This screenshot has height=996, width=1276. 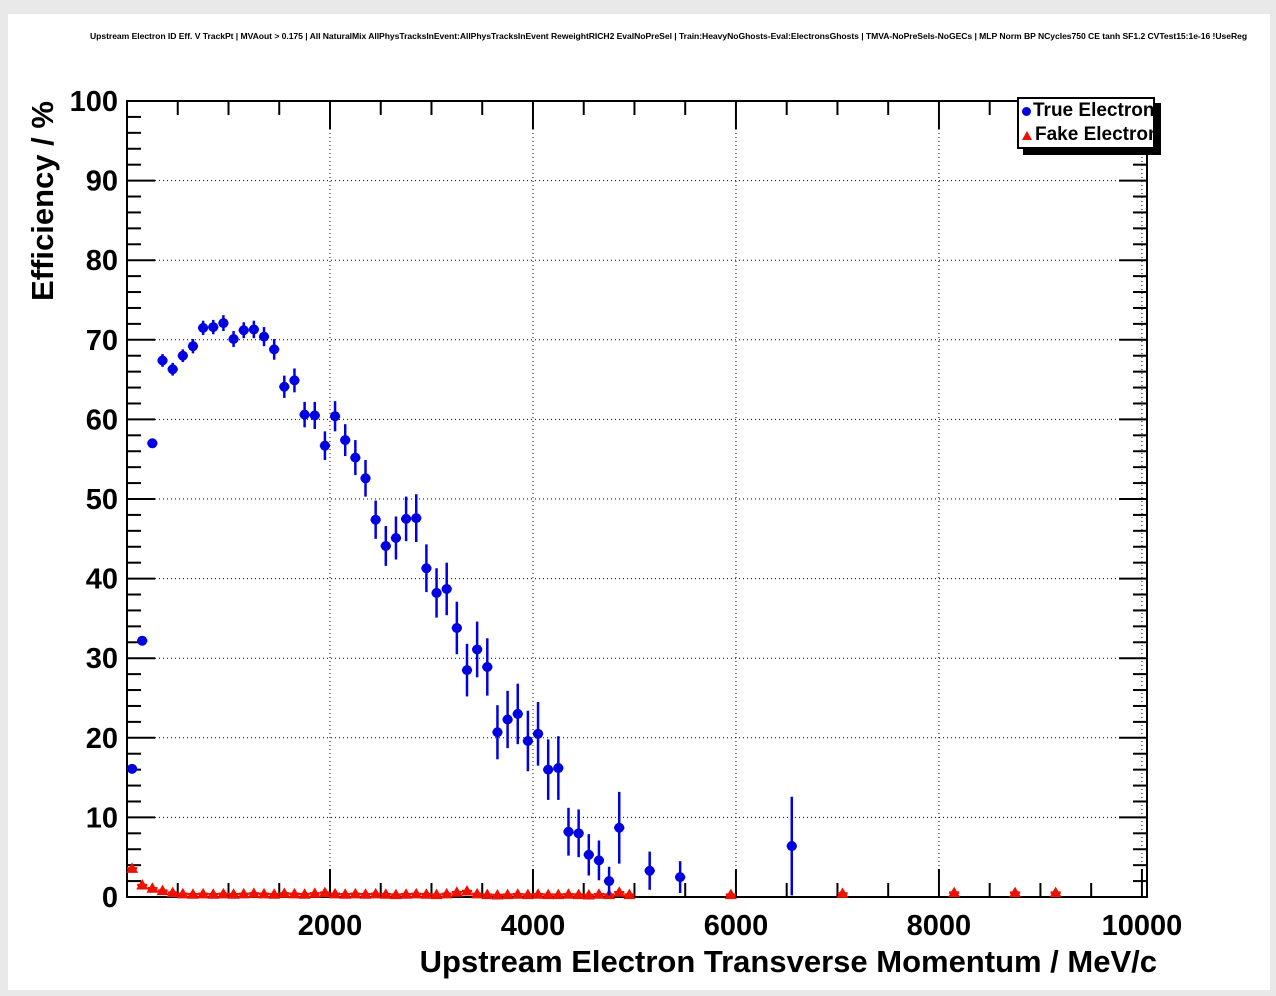 I want to click on svg-text: 80, so click(x=102, y=261).